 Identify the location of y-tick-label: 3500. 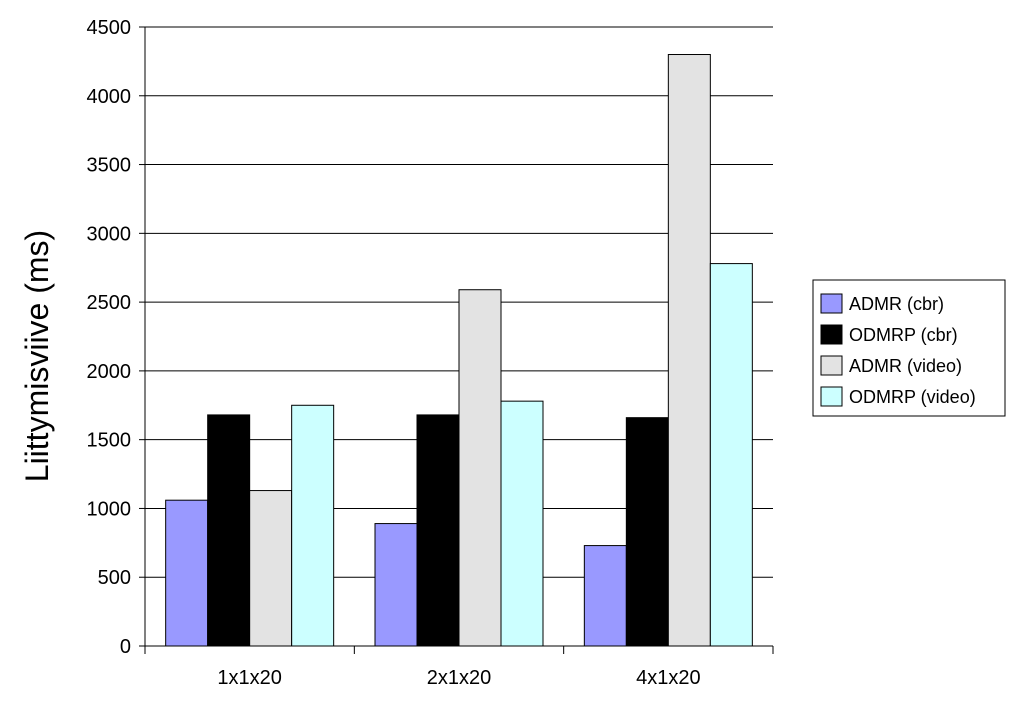
(109, 166).